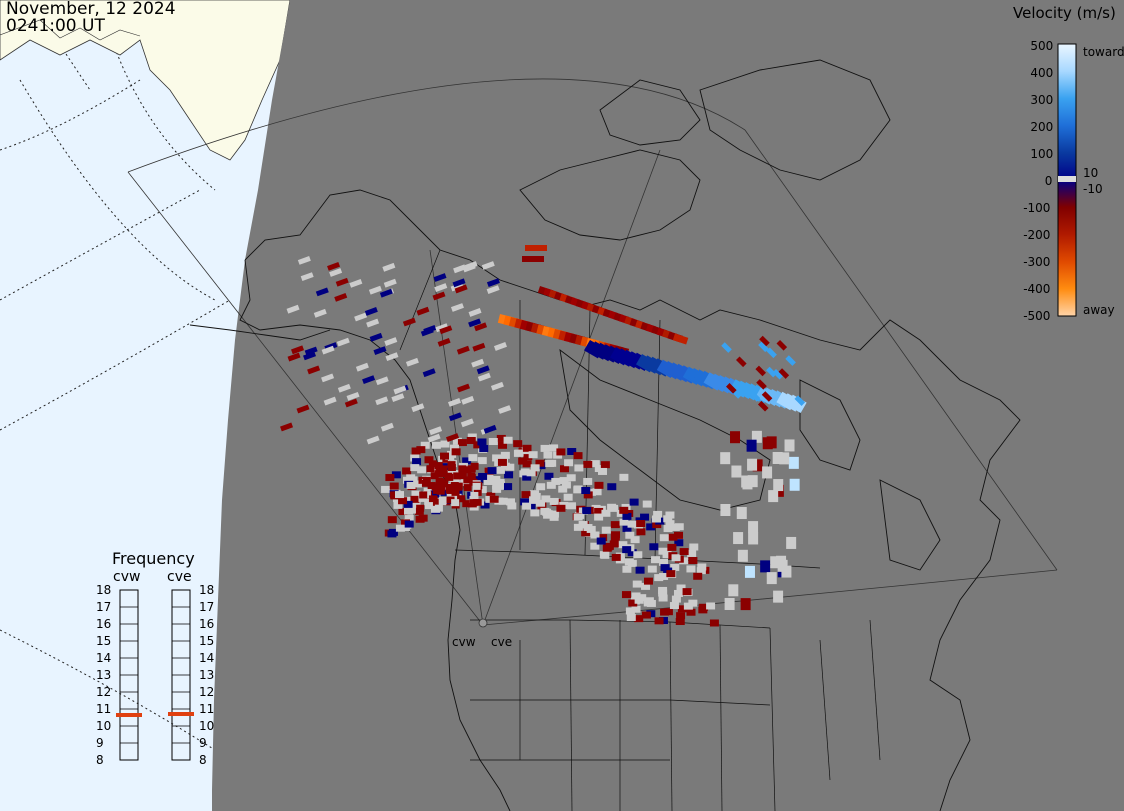  What do you see at coordinates (1099, 310) in the screenshot?
I see `away-label: away` at bounding box center [1099, 310].